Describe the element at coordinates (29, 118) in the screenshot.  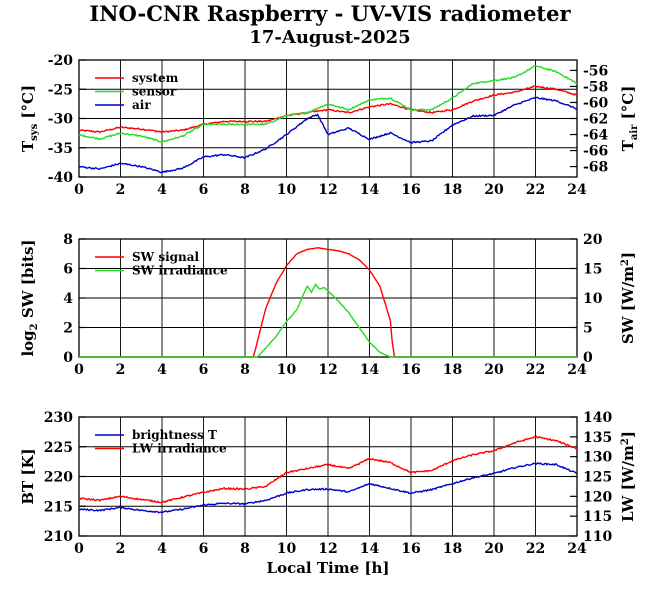
I see `y-left-axis-label: Tsys [°C]` at that location.